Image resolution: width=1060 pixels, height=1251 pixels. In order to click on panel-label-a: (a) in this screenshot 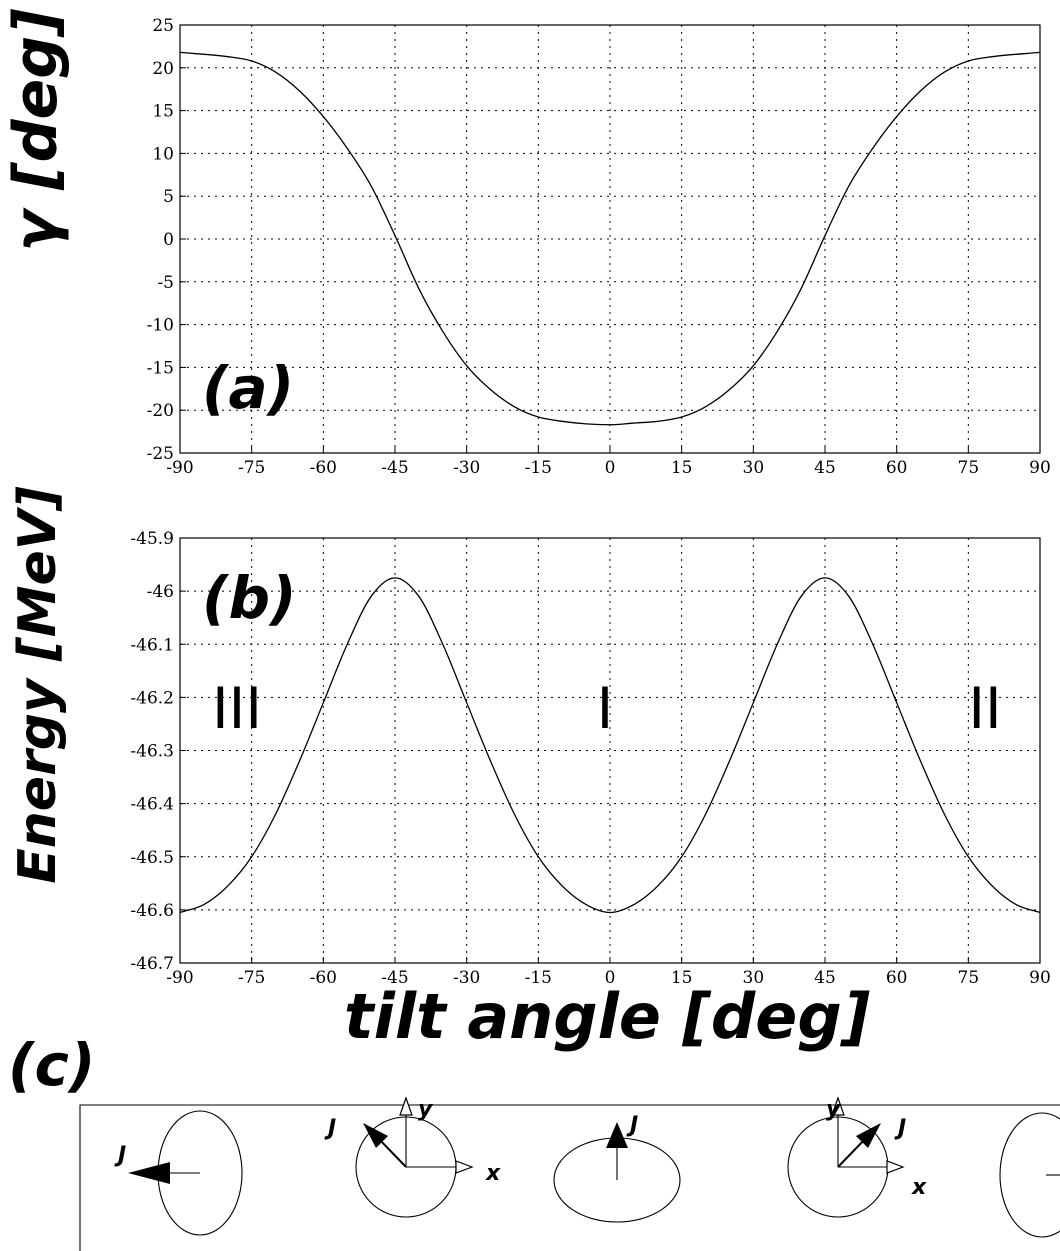, I will do `click(248, 388)`.